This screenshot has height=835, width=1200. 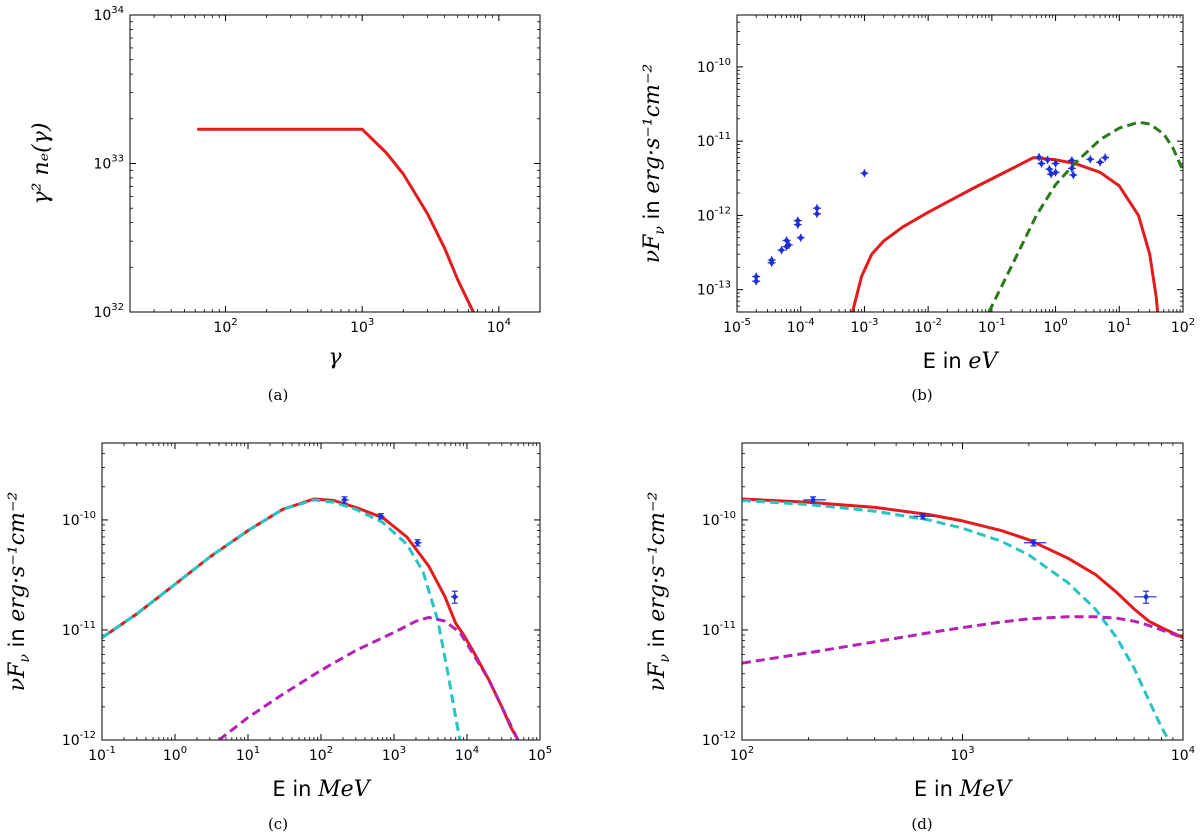 I want to click on y-tick-label: 1033, so click(x=108, y=163).